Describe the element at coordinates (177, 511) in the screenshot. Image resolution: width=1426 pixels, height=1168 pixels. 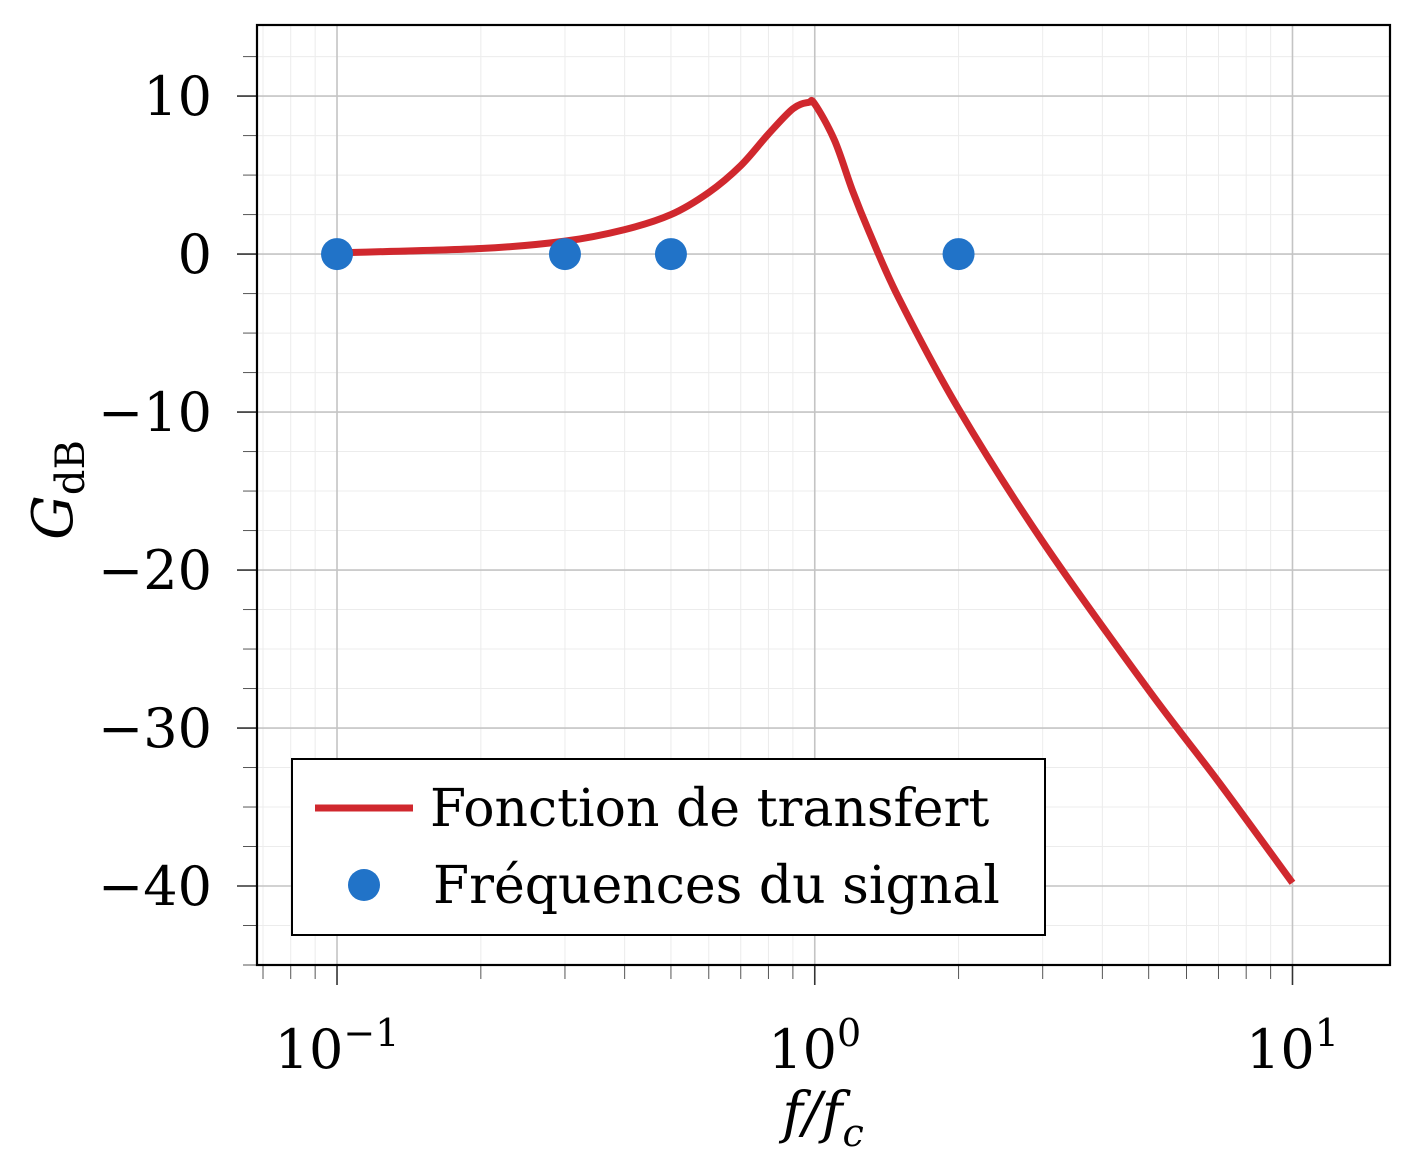
I see `y-axis: 10 0 −10 −20 −30 −40` at that location.